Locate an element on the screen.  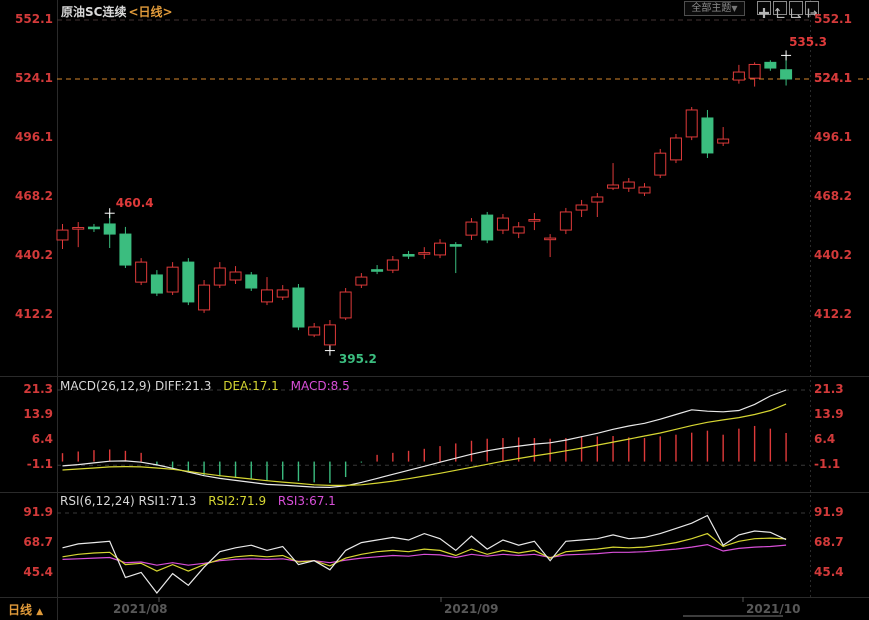
instrument-name: 原油SC连续 is located at coordinates (94, 12).